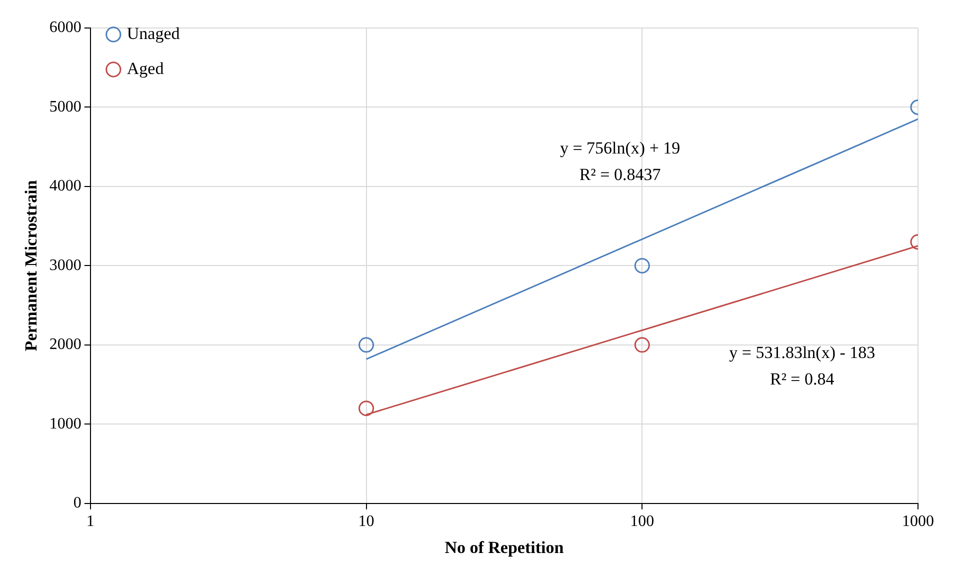 Image resolution: width=958 pixels, height=580 pixels. I want to click on x-tick-label: 10, so click(366, 521).